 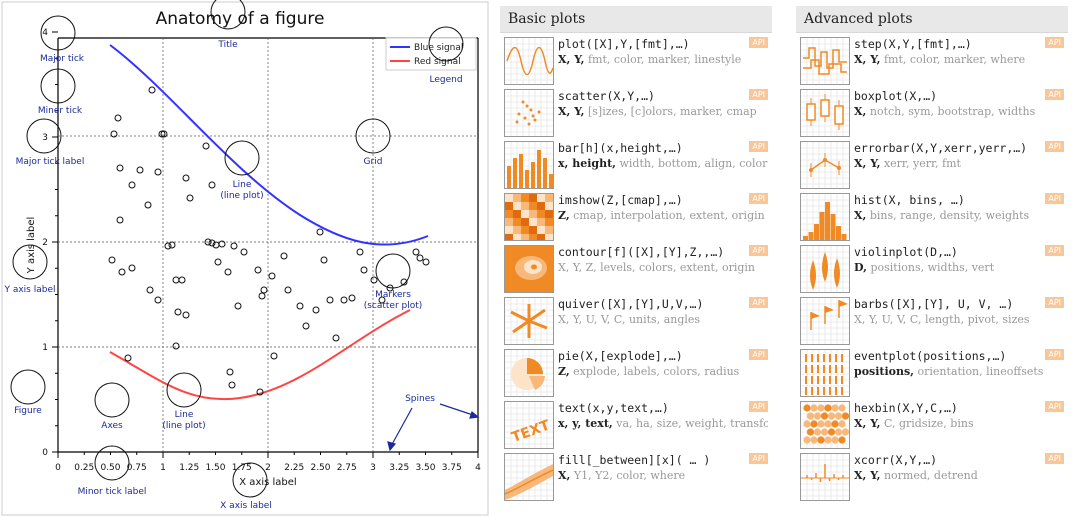 I want to click on function-signature: imshow(Z,[cmap],…), so click(x=620, y=200).